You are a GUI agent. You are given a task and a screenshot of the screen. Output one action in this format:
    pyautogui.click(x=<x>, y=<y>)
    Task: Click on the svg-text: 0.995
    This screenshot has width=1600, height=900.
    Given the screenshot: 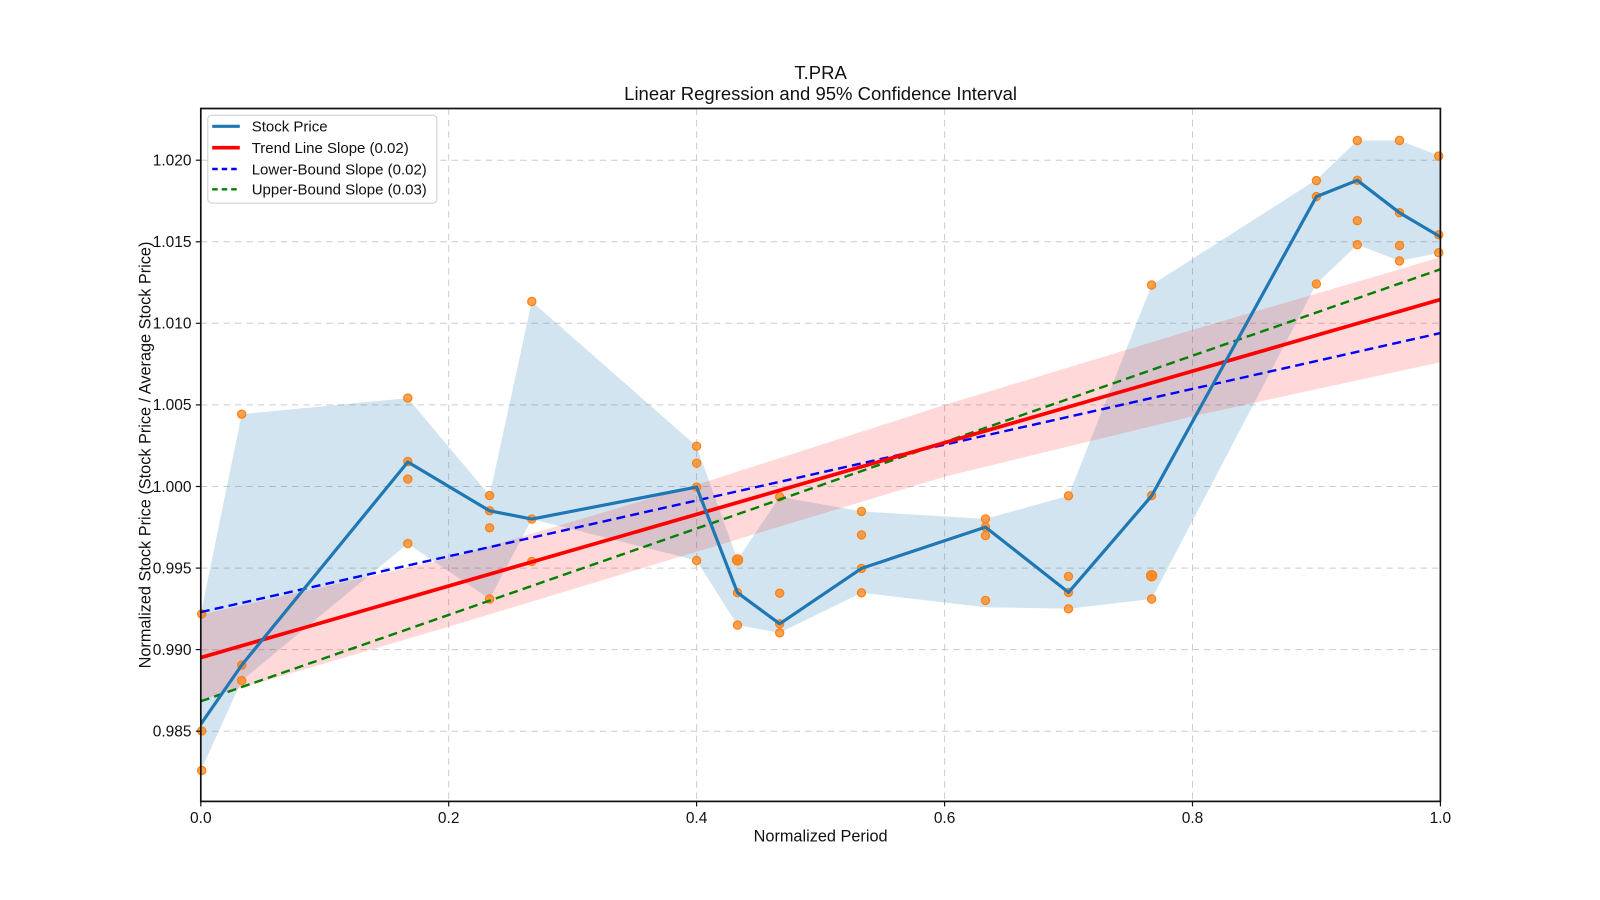 What is the action you would take?
    pyautogui.click(x=172, y=568)
    